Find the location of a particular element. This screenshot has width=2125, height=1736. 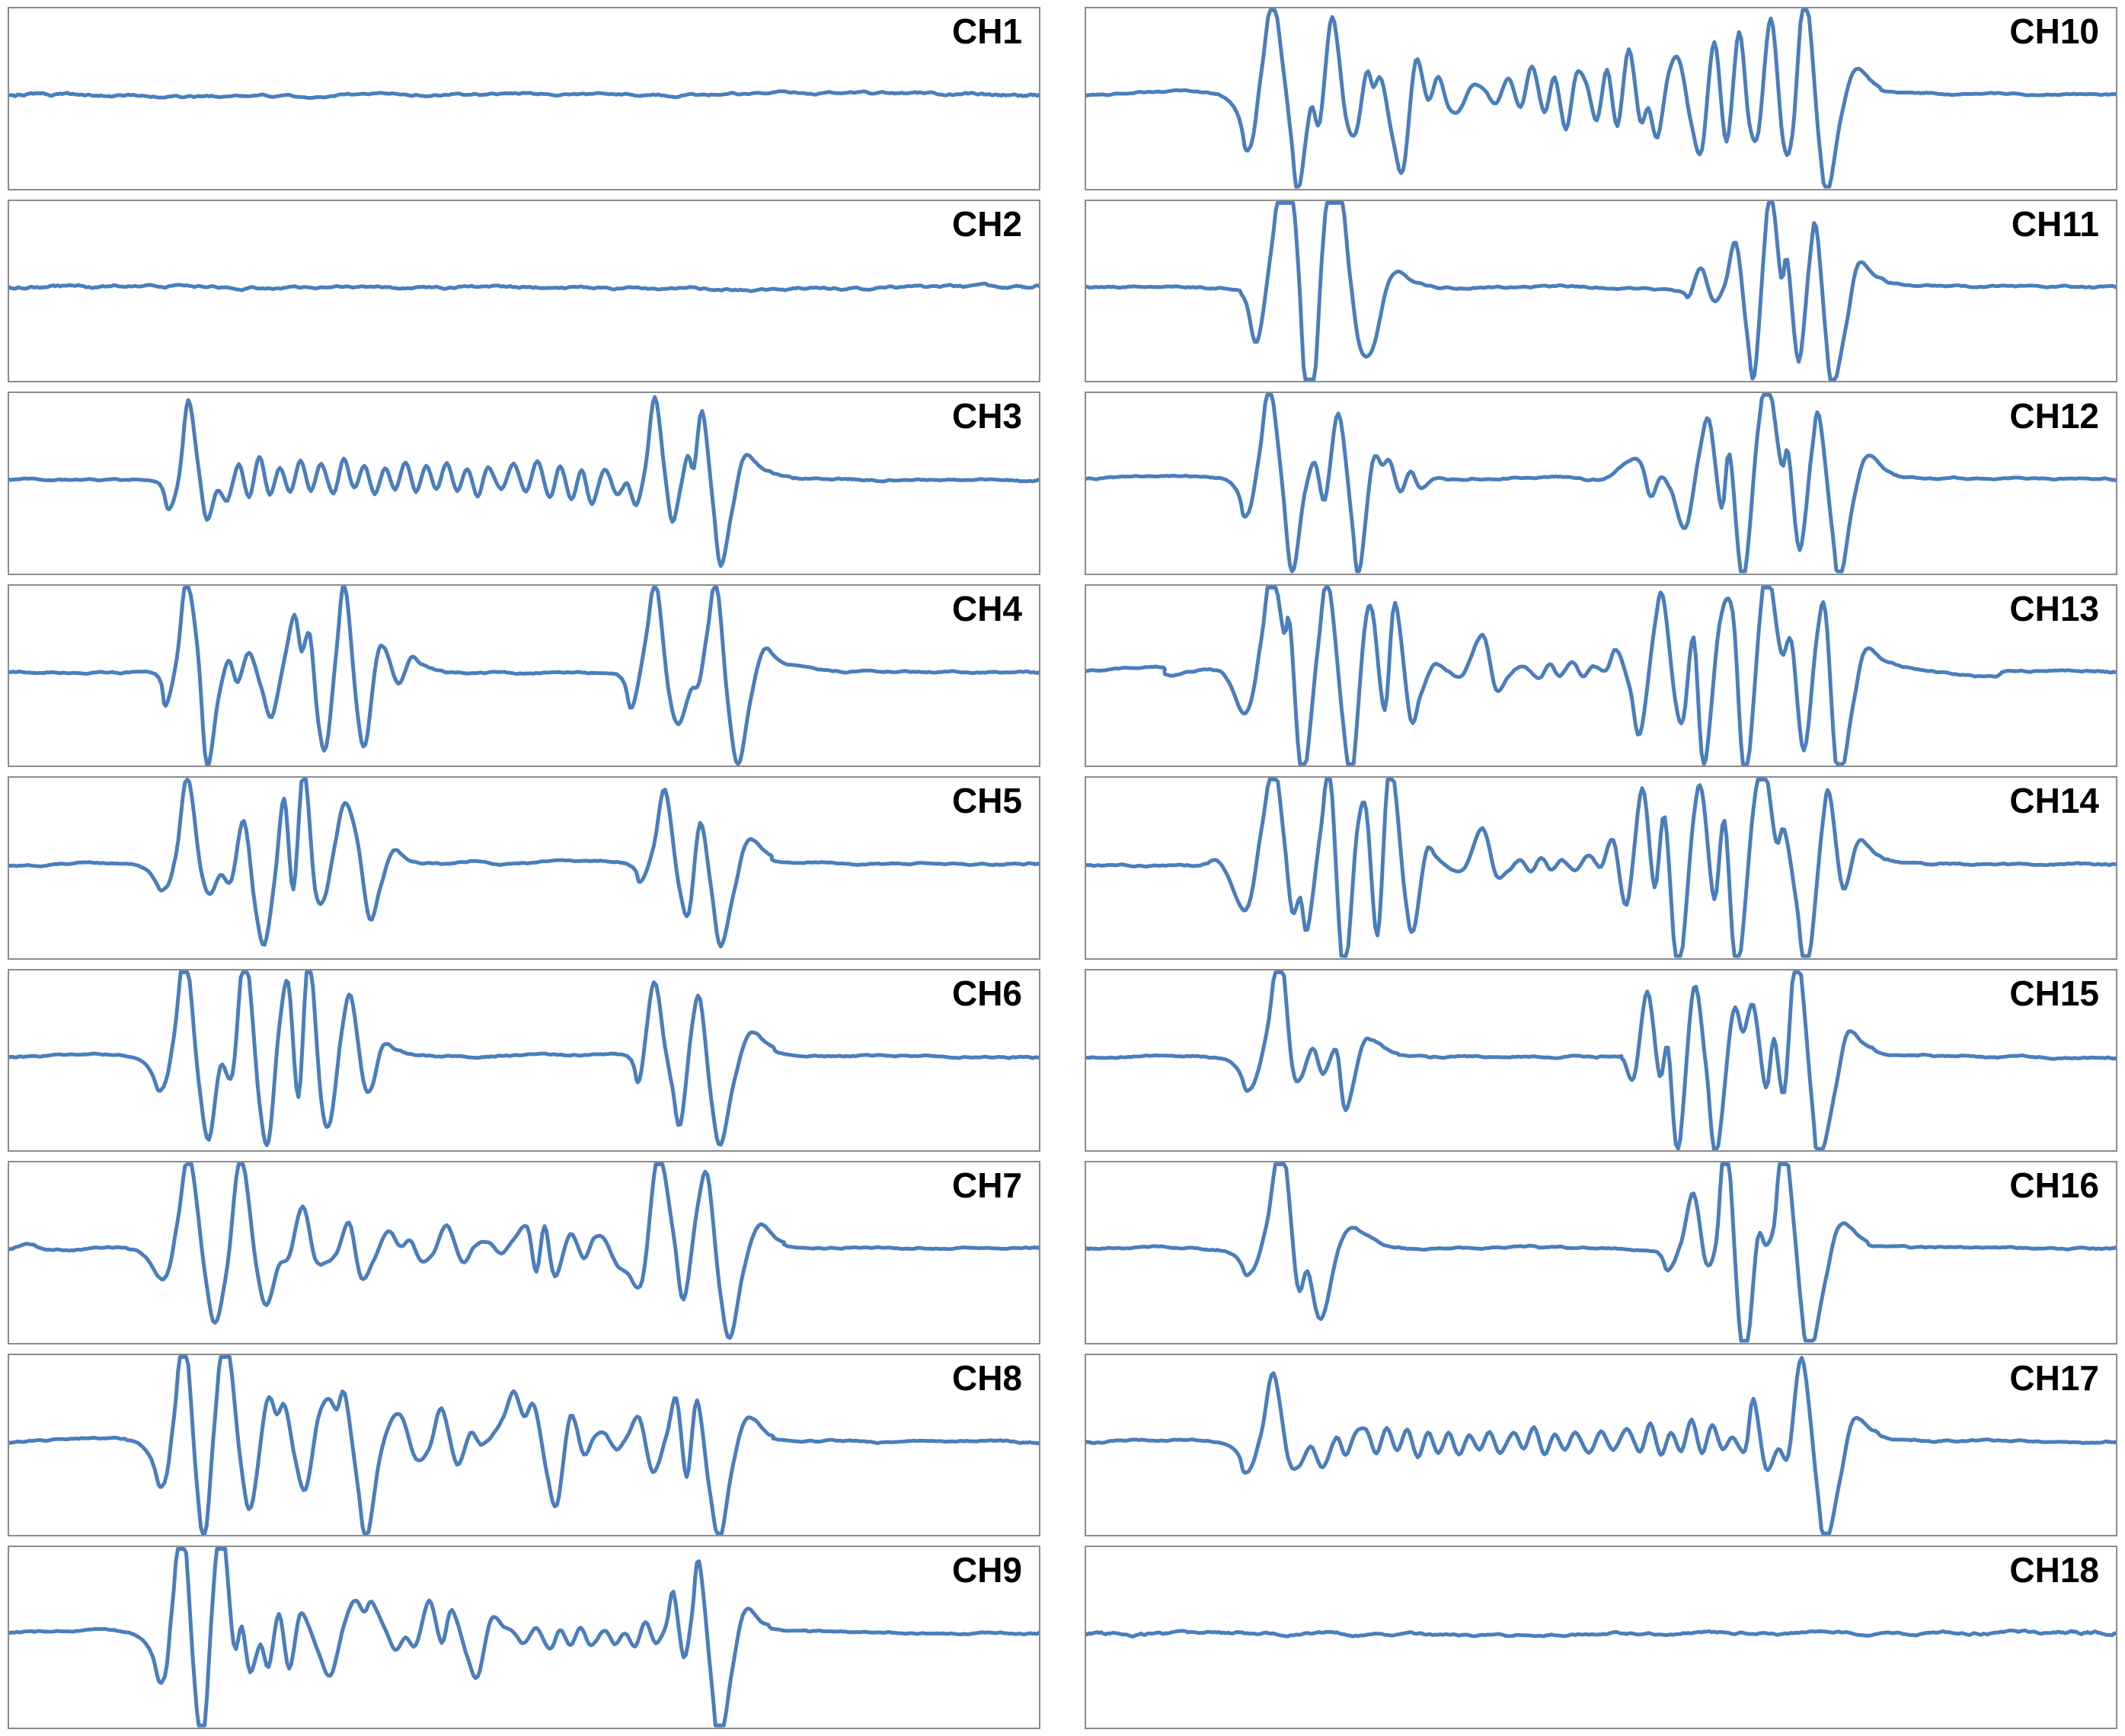

channel-label: CH11 is located at coordinates (2055, 223).